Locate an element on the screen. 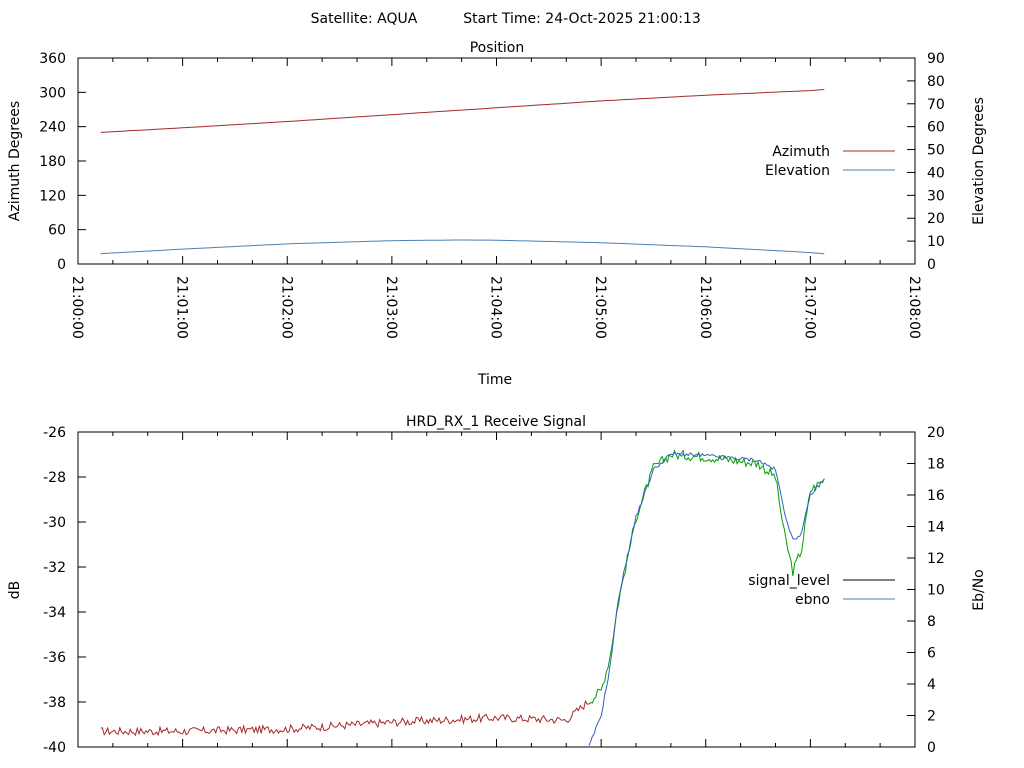  signal-y2-tick-label: 0 is located at coordinates (931, 748).